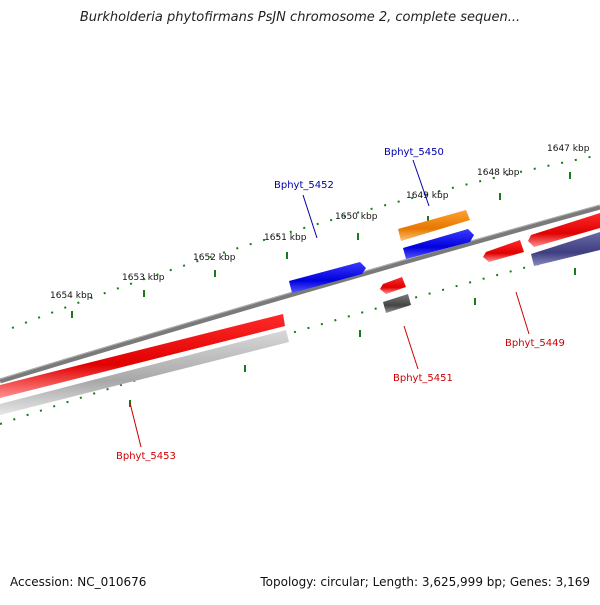 The height and width of the screenshot is (605, 600). I want to click on tick-label: 1647 kbp, so click(568, 149).